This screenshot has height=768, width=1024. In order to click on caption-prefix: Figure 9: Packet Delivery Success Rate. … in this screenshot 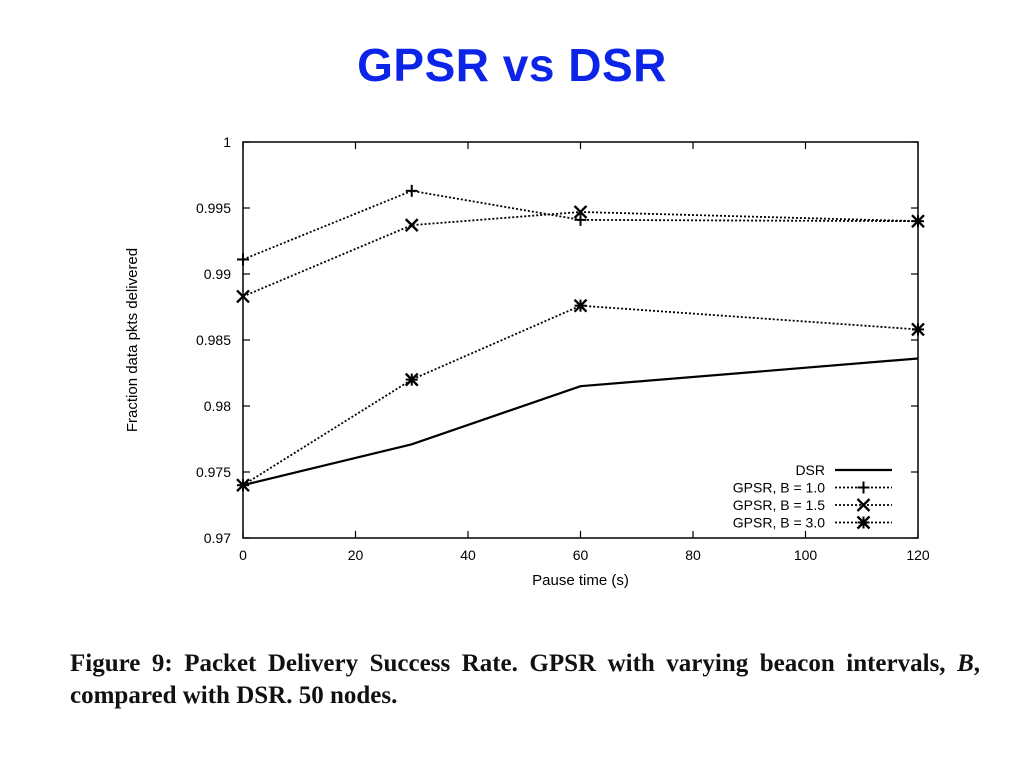, I will do `click(514, 663)`.